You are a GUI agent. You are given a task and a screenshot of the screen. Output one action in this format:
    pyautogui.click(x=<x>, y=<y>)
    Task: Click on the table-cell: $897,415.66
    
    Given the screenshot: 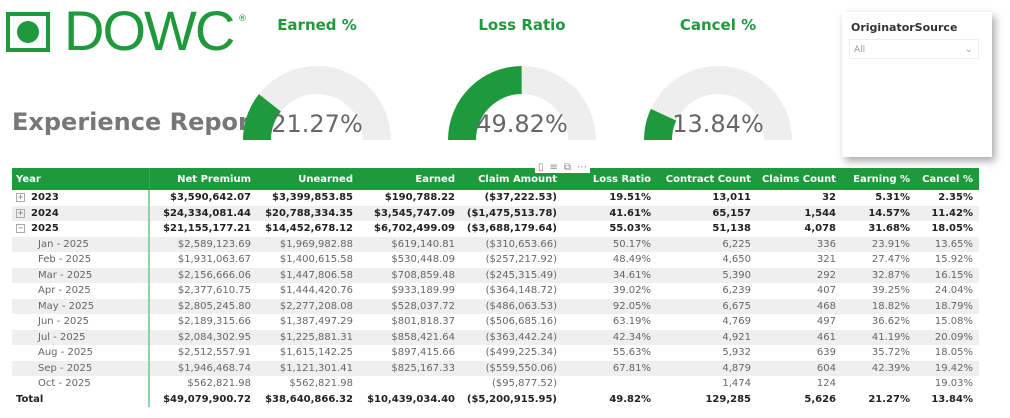 What is the action you would take?
    pyautogui.click(x=423, y=353)
    